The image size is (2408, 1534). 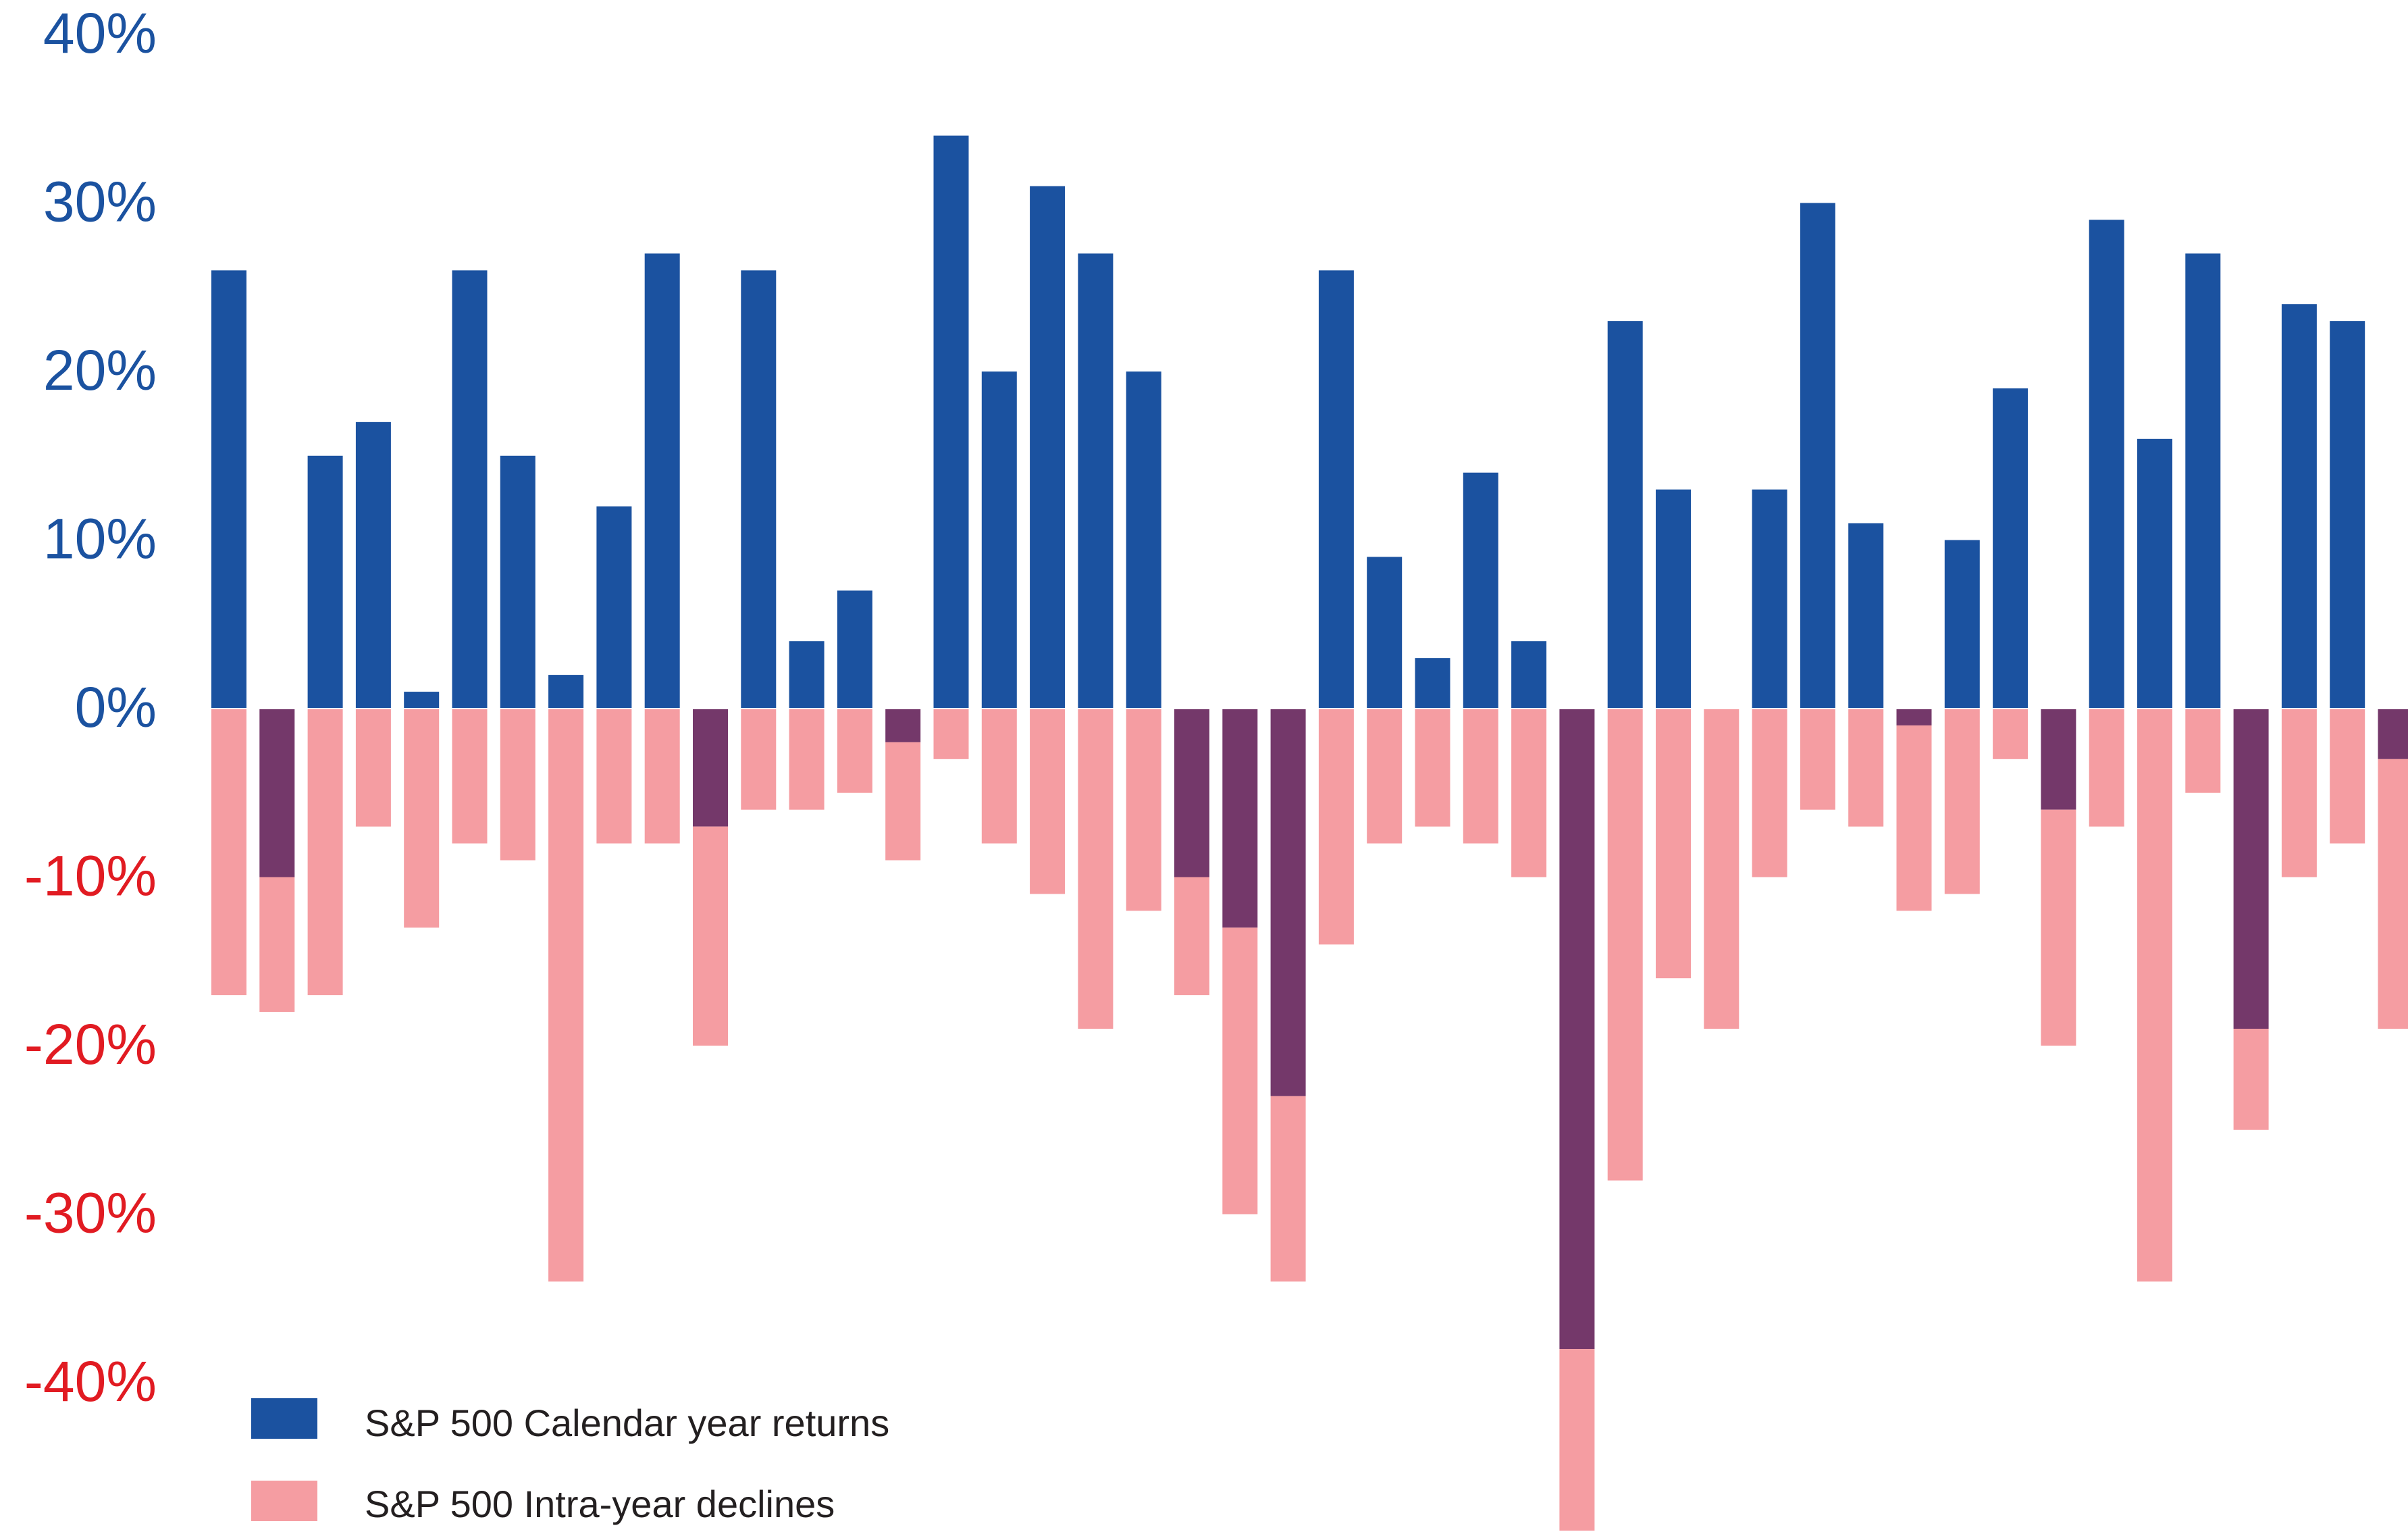 I want to click on y-tick-label: -20%, so click(x=90, y=1044).